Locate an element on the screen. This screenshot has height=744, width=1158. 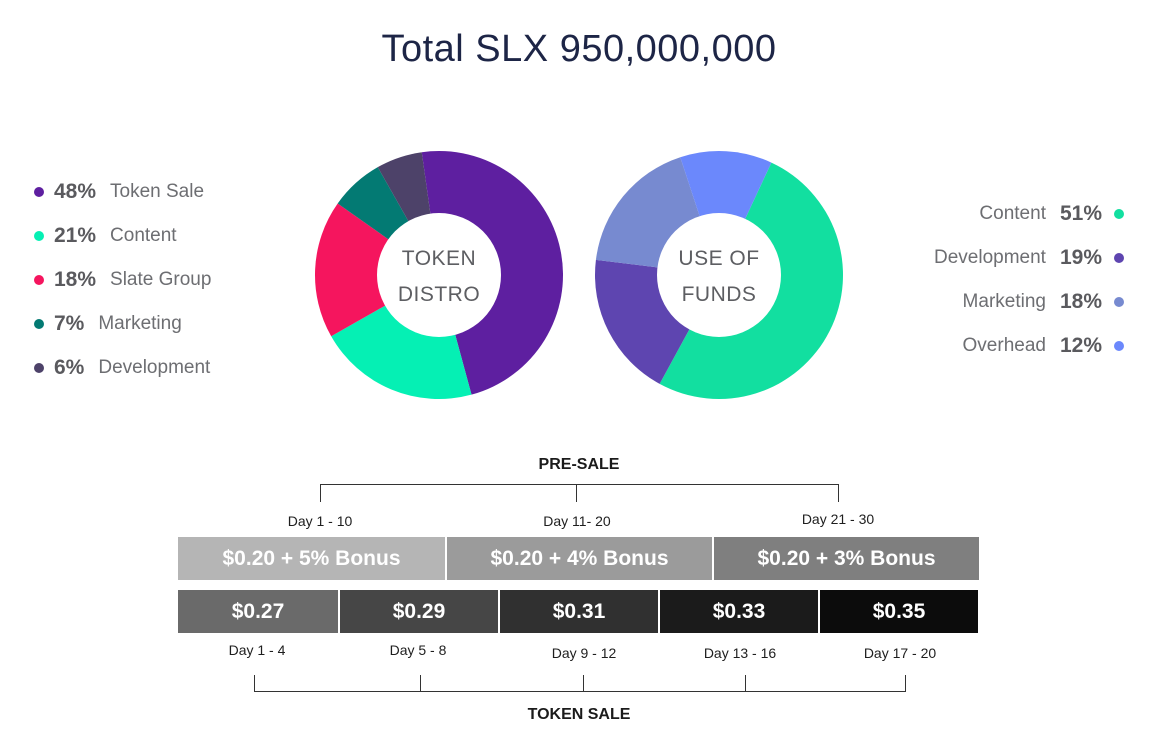
token-tier-4: $0.33 is located at coordinates (738, 611).